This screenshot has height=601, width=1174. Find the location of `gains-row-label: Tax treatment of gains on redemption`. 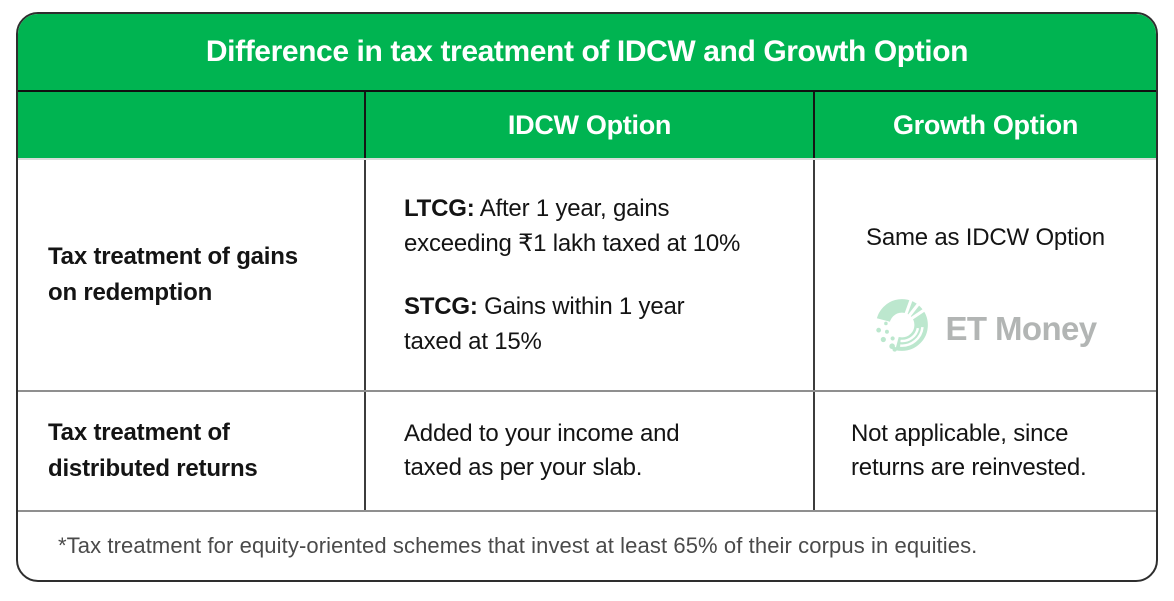

gains-row-label: Tax treatment of gains on redemption is located at coordinates (192, 275).